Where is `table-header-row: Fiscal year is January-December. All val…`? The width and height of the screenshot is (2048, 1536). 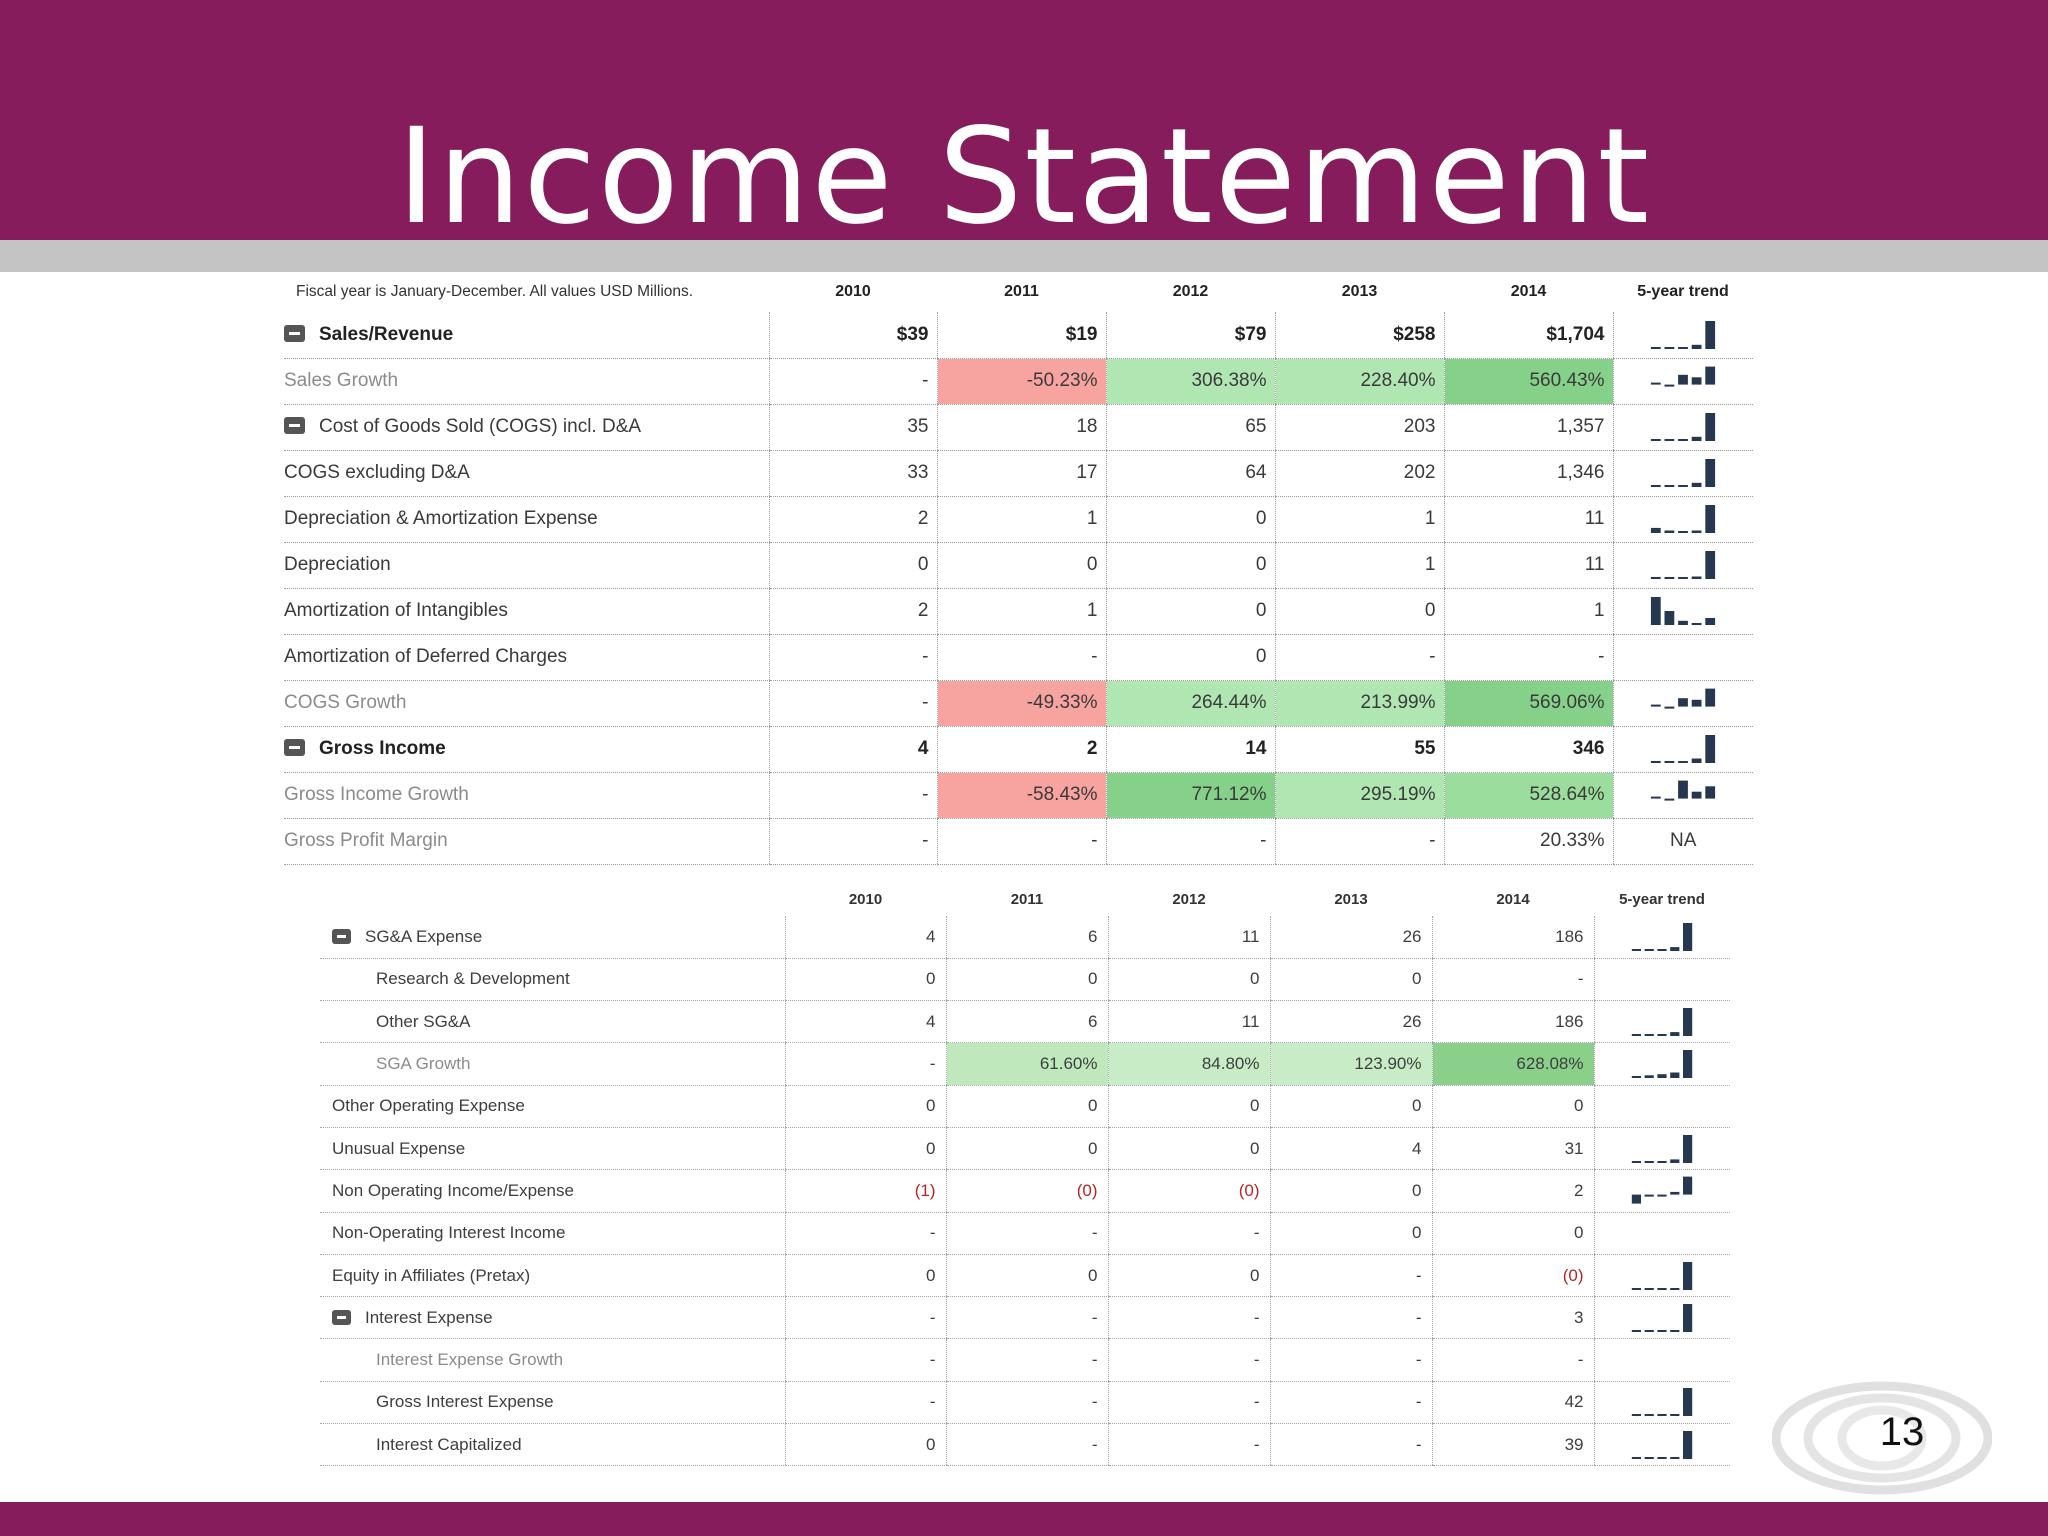
table-header-row: Fiscal year is January-December. All val… is located at coordinates (1018, 292).